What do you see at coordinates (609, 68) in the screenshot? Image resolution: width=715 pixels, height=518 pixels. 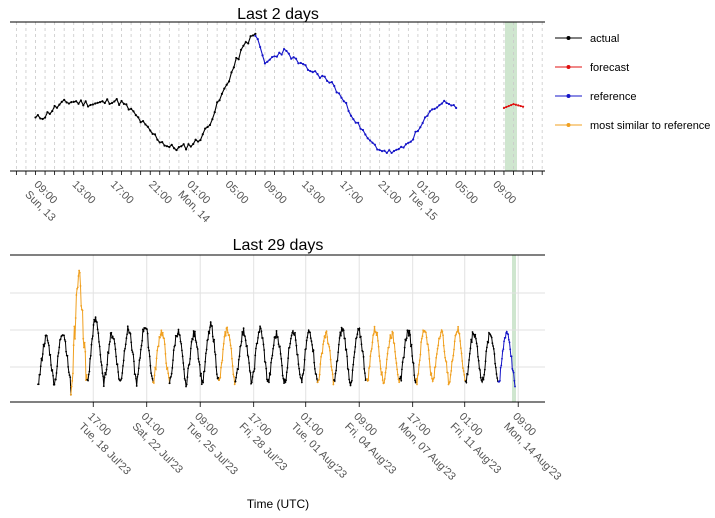 I see `legend-label-forecast: forecast` at bounding box center [609, 68].